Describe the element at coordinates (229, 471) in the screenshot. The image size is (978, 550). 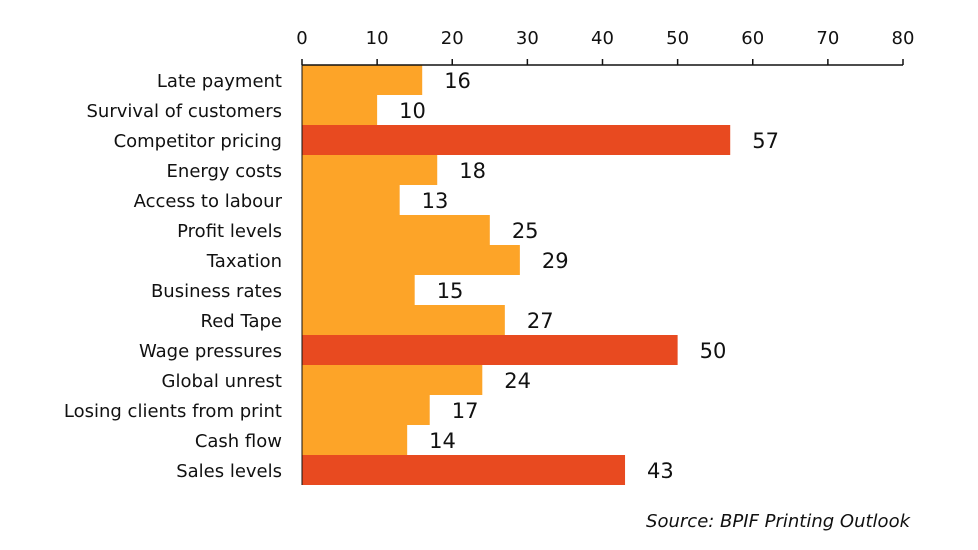
I see `category-label: Sales levels` at that location.